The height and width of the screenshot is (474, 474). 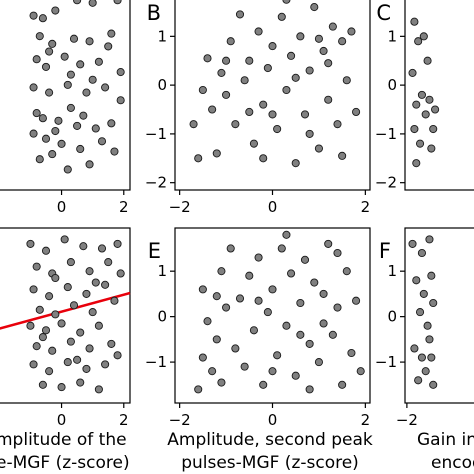 I want to click on panel-e-ytick-label: 1, so click(x=162, y=271).